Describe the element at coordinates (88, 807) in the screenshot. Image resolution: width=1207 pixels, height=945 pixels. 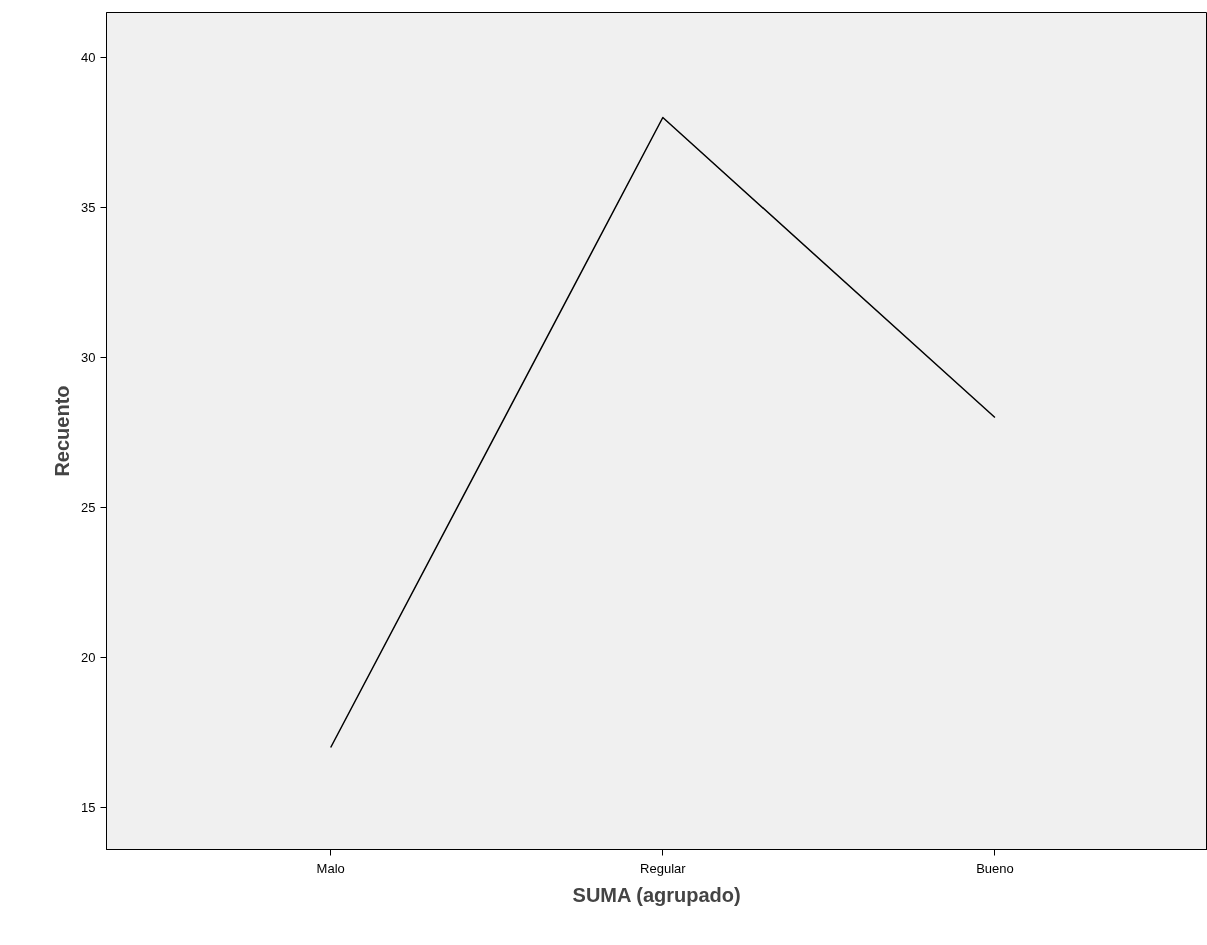
I see `y-tick-label: 15` at that location.